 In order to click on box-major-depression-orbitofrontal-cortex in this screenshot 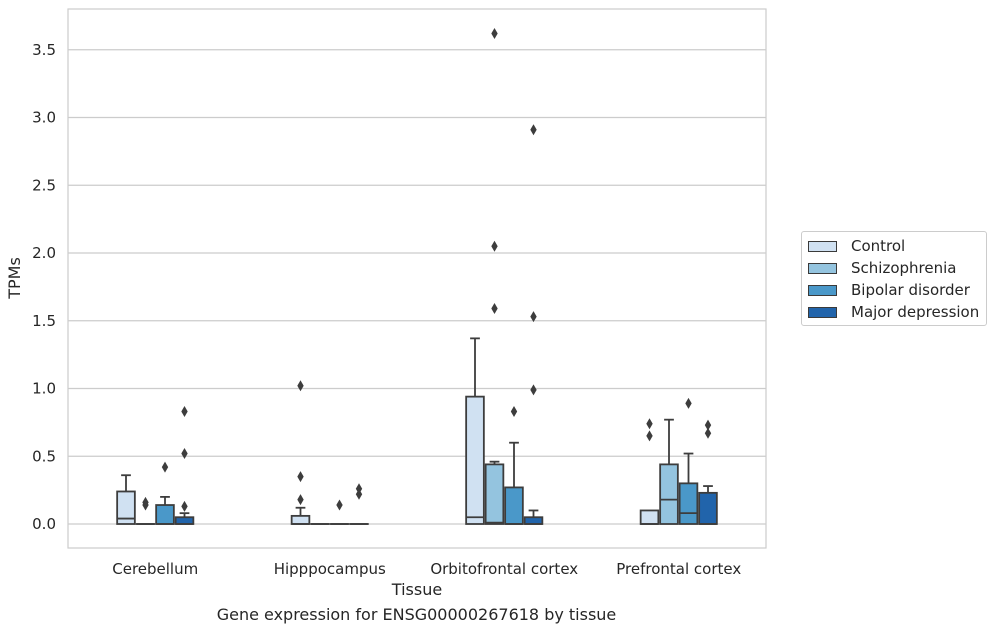, I will do `click(533, 324)`.